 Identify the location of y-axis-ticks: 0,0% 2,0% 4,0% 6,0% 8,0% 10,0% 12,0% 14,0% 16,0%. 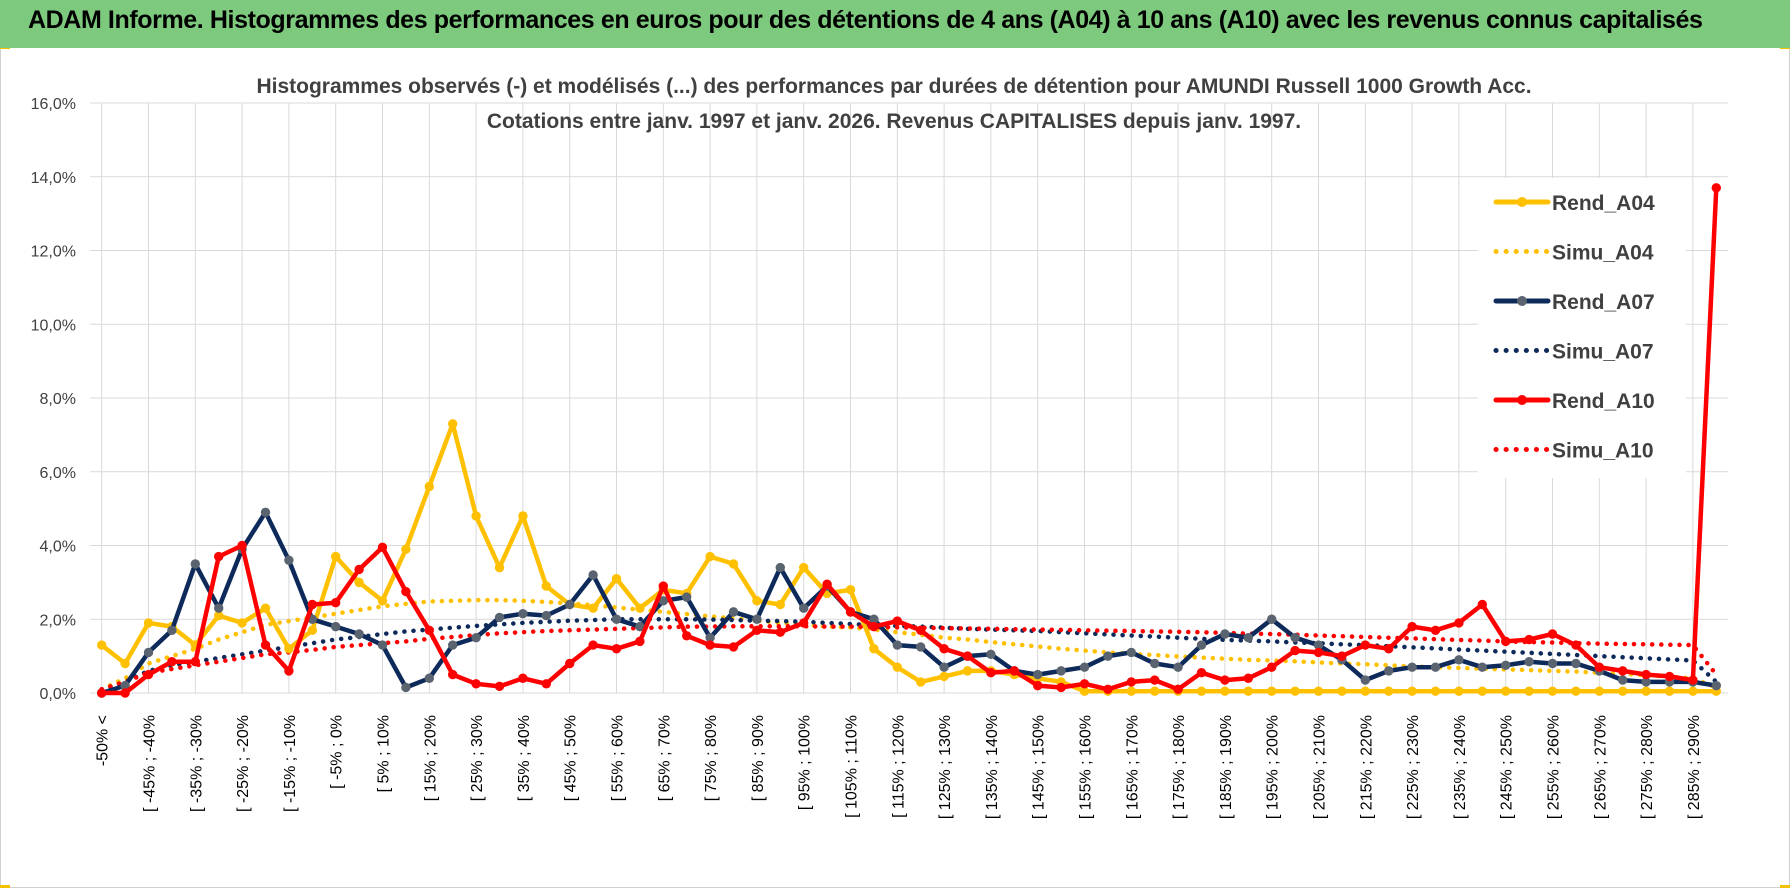
(53, 399).